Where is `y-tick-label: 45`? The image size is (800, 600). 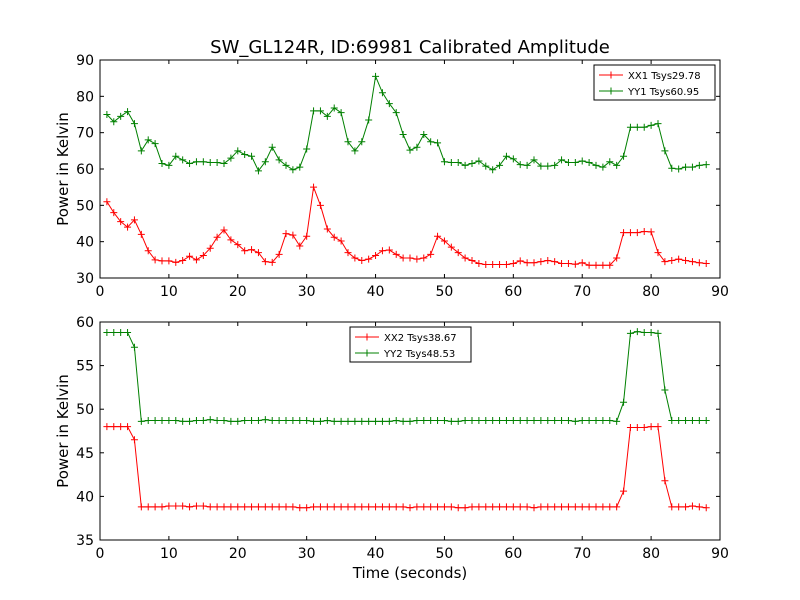
y-tick-label: 45 is located at coordinates (85, 454).